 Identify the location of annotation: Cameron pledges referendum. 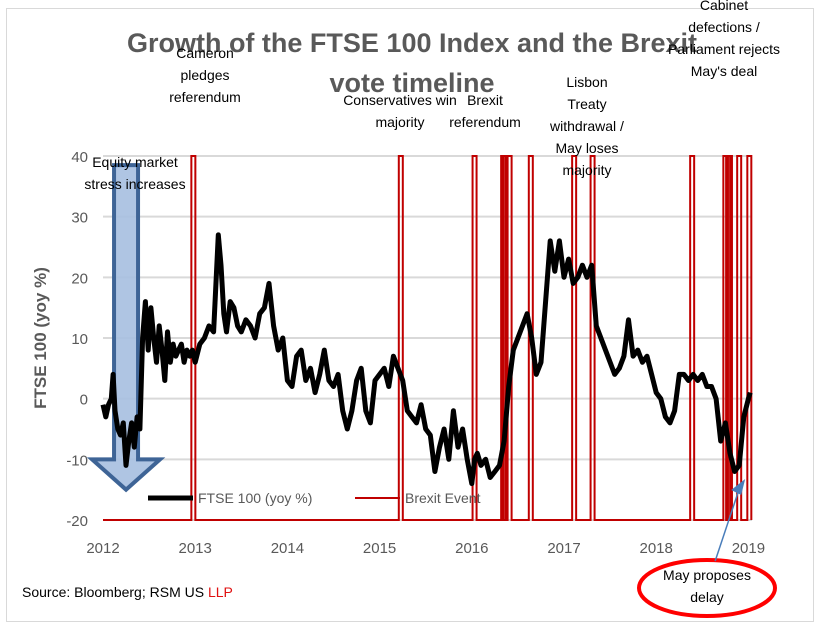
(205, 75).